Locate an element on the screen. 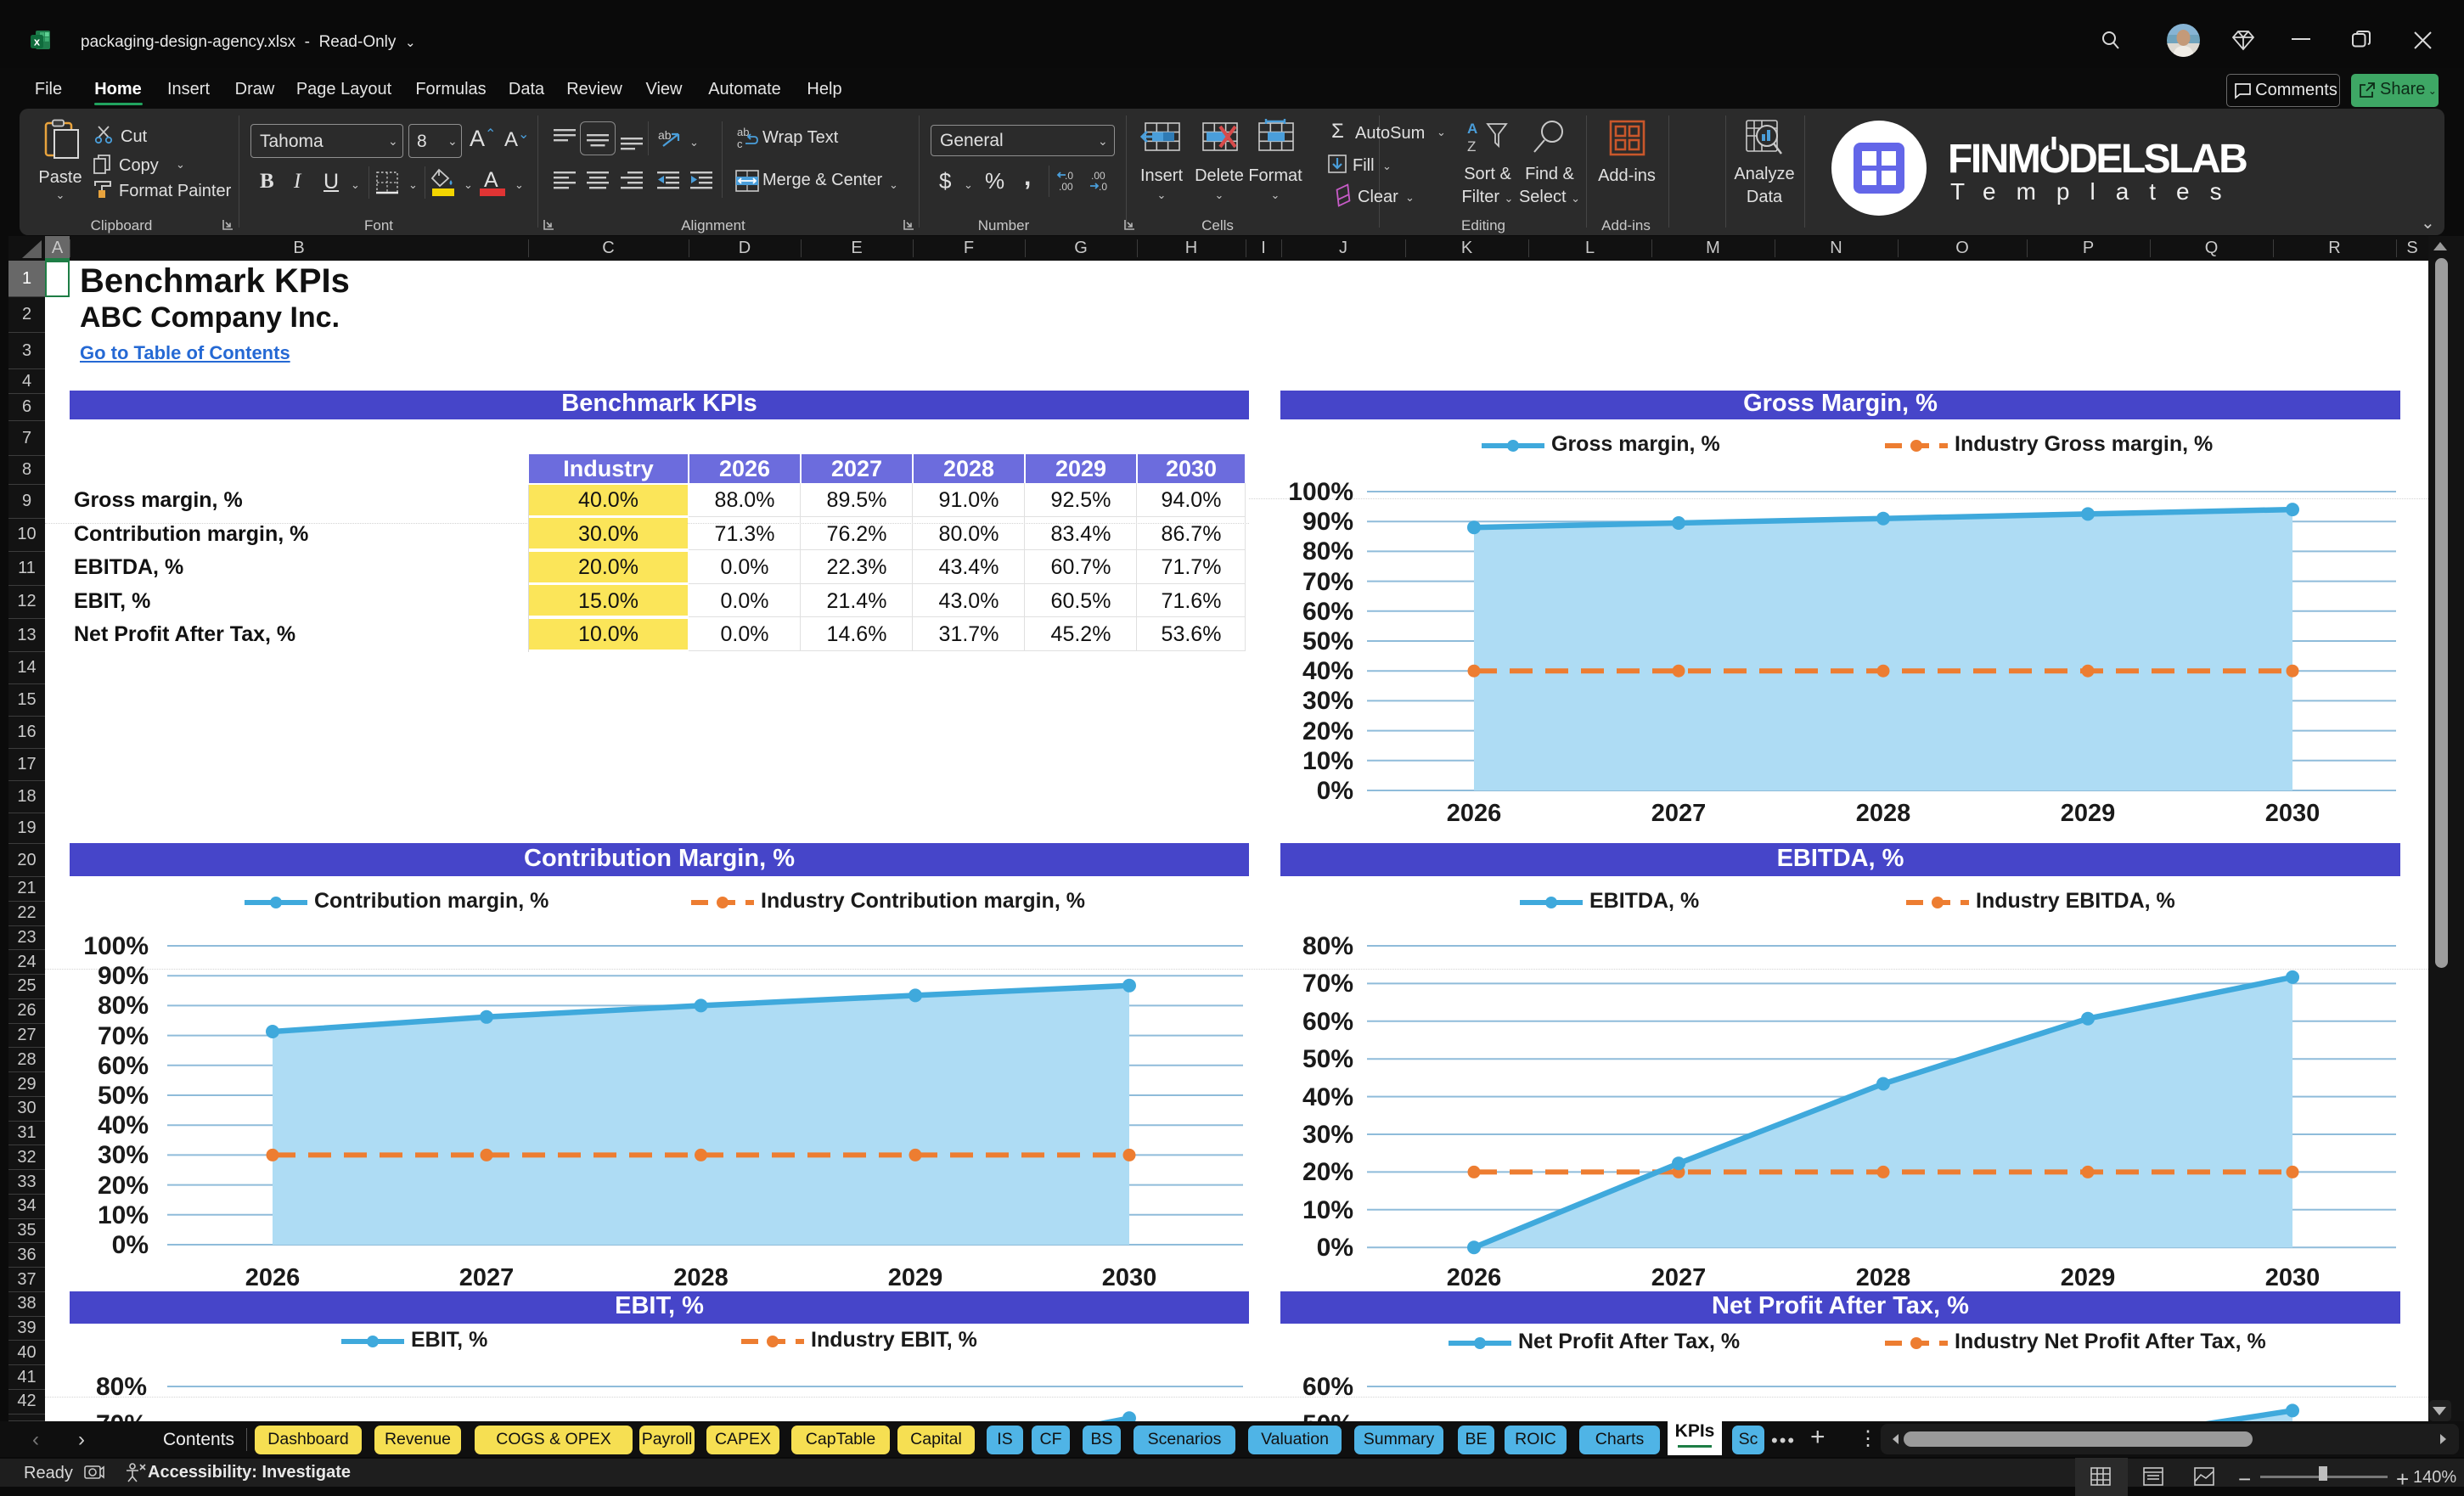 The width and height of the screenshot is (2464, 1496). svg-text: Z is located at coordinates (1471, 146).